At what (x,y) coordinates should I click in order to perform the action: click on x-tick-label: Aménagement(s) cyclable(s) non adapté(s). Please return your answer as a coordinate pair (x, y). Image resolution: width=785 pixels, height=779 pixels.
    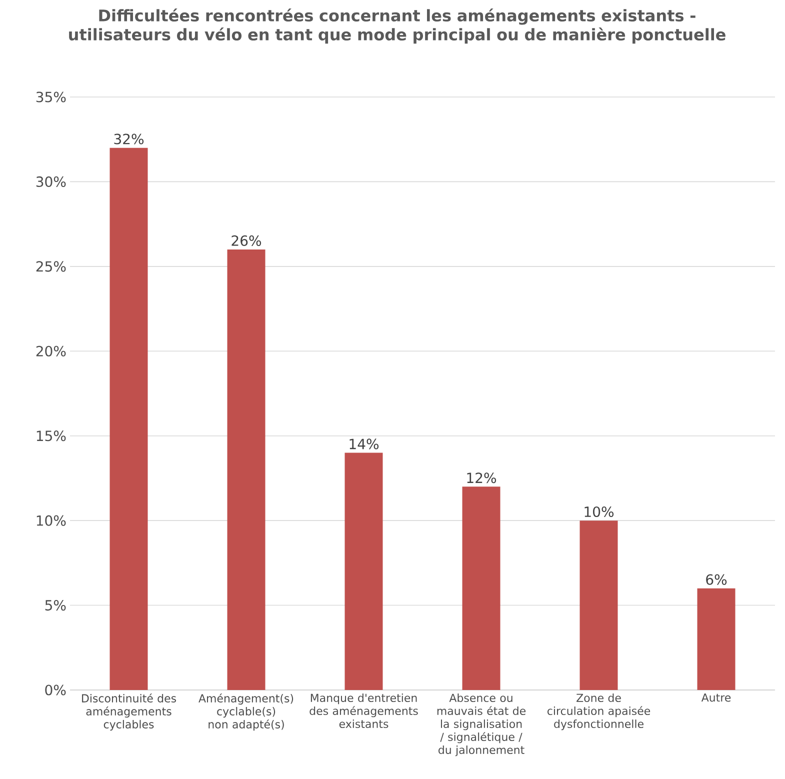
    Looking at the image, I should click on (246, 712).